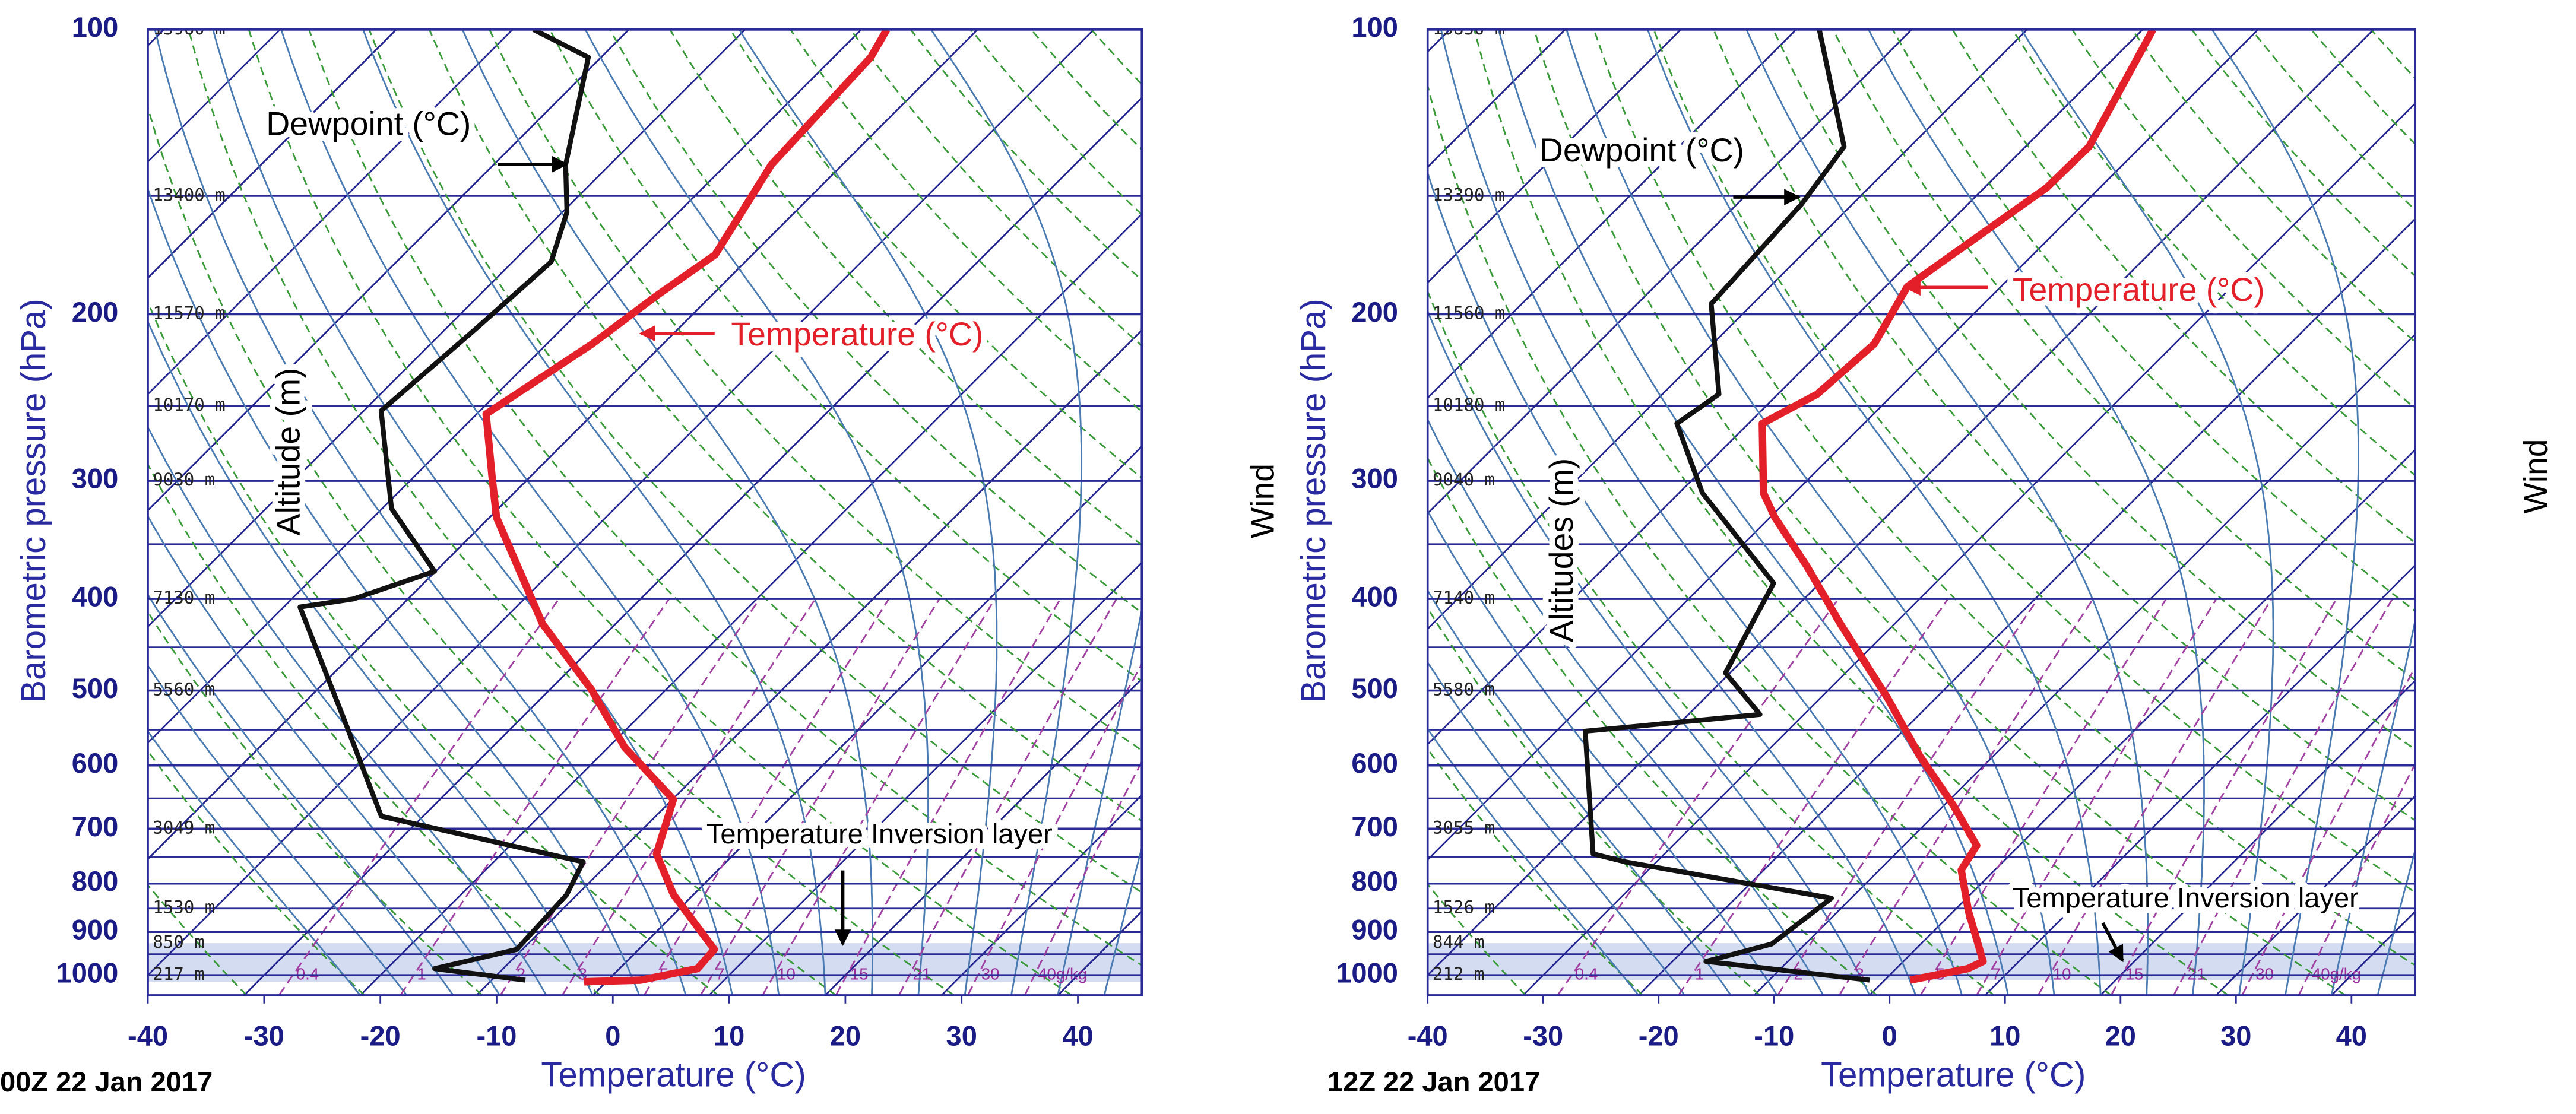 Image resolution: width=2576 pixels, height=1114 pixels. Describe the element at coordinates (179, 942) in the screenshot. I see `altitude-label: 850 m` at that location.